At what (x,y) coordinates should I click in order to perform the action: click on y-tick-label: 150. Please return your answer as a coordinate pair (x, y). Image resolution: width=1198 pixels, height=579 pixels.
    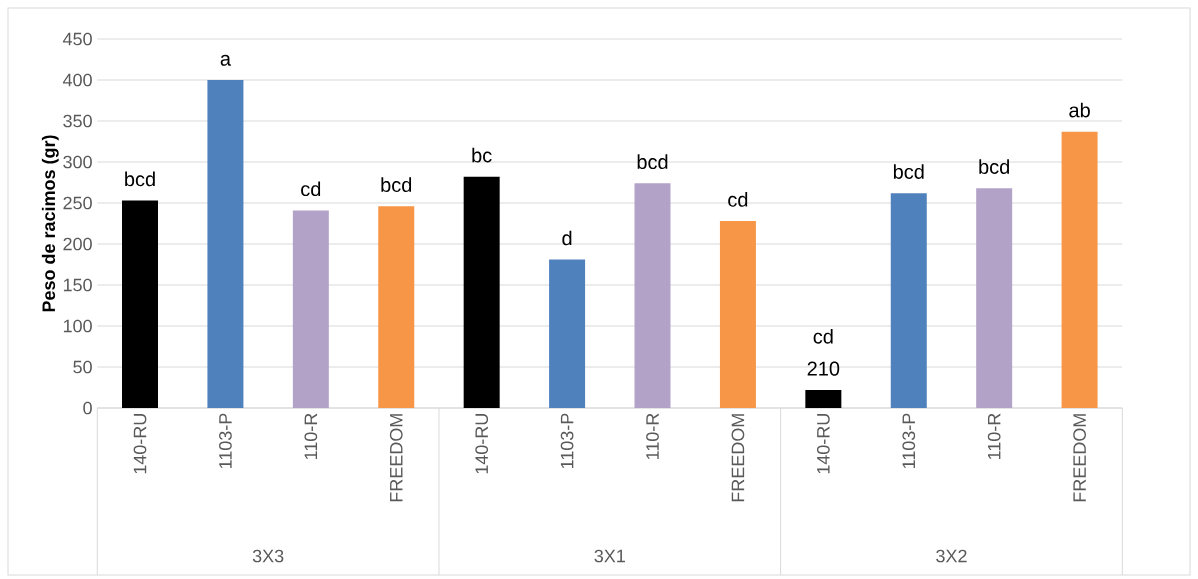
    Looking at the image, I should click on (77, 285).